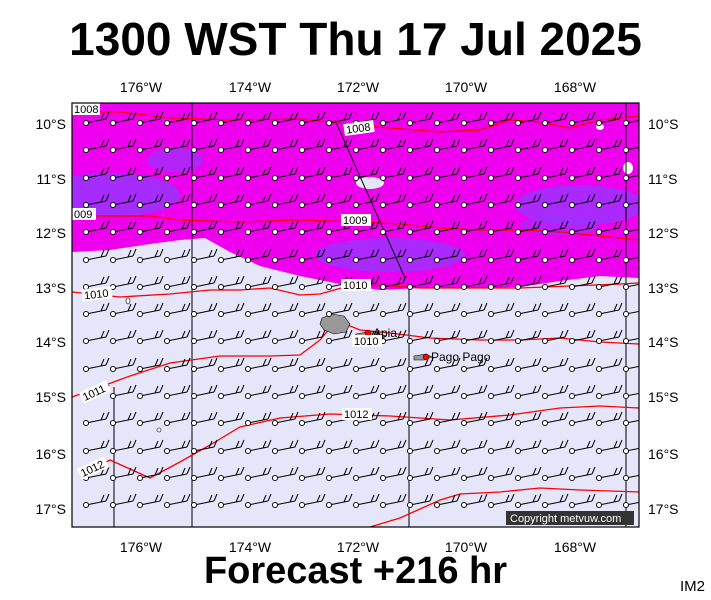  What do you see at coordinates (97, 295) in the screenshot?
I see `isobar-label: 1010` at bounding box center [97, 295].